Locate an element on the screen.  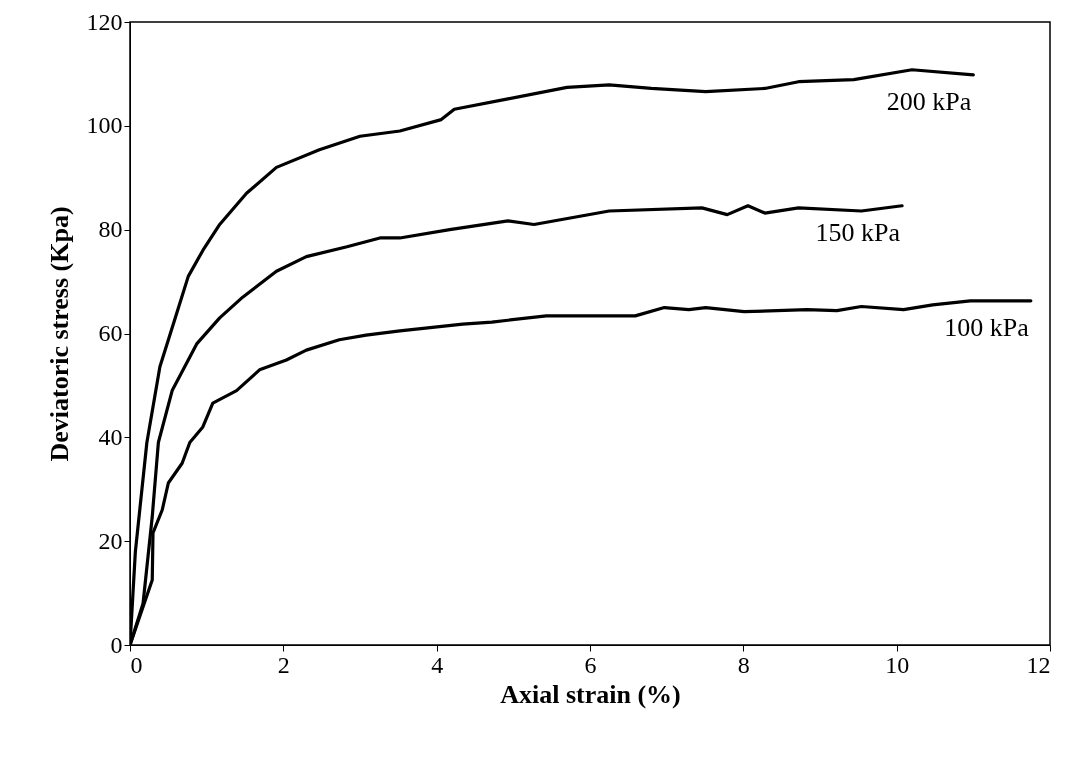
y-tick-label: 120 is located at coordinates (104, 21).